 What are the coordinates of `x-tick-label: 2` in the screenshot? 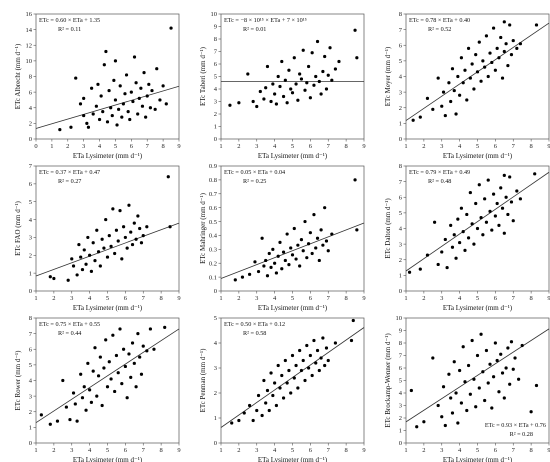 It's located at (238, 298).